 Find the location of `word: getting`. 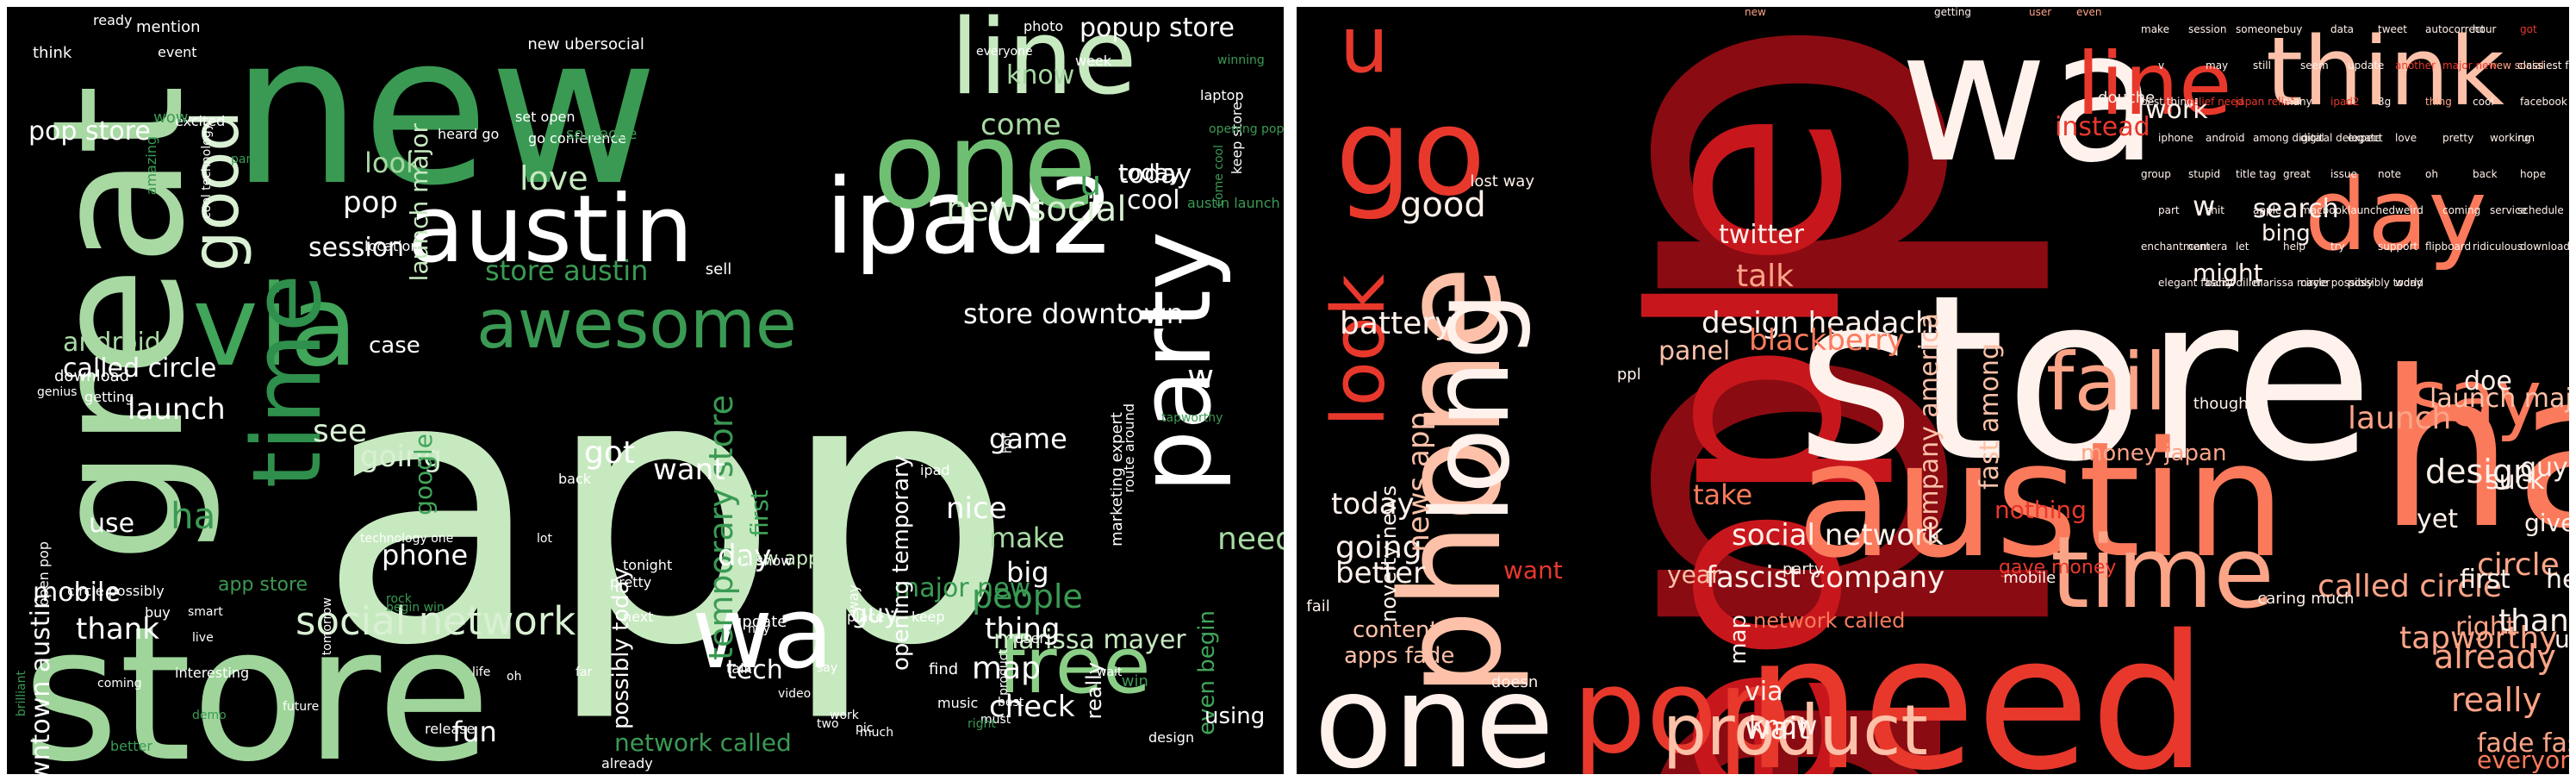

word: getting is located at coordinates (1953, 12).